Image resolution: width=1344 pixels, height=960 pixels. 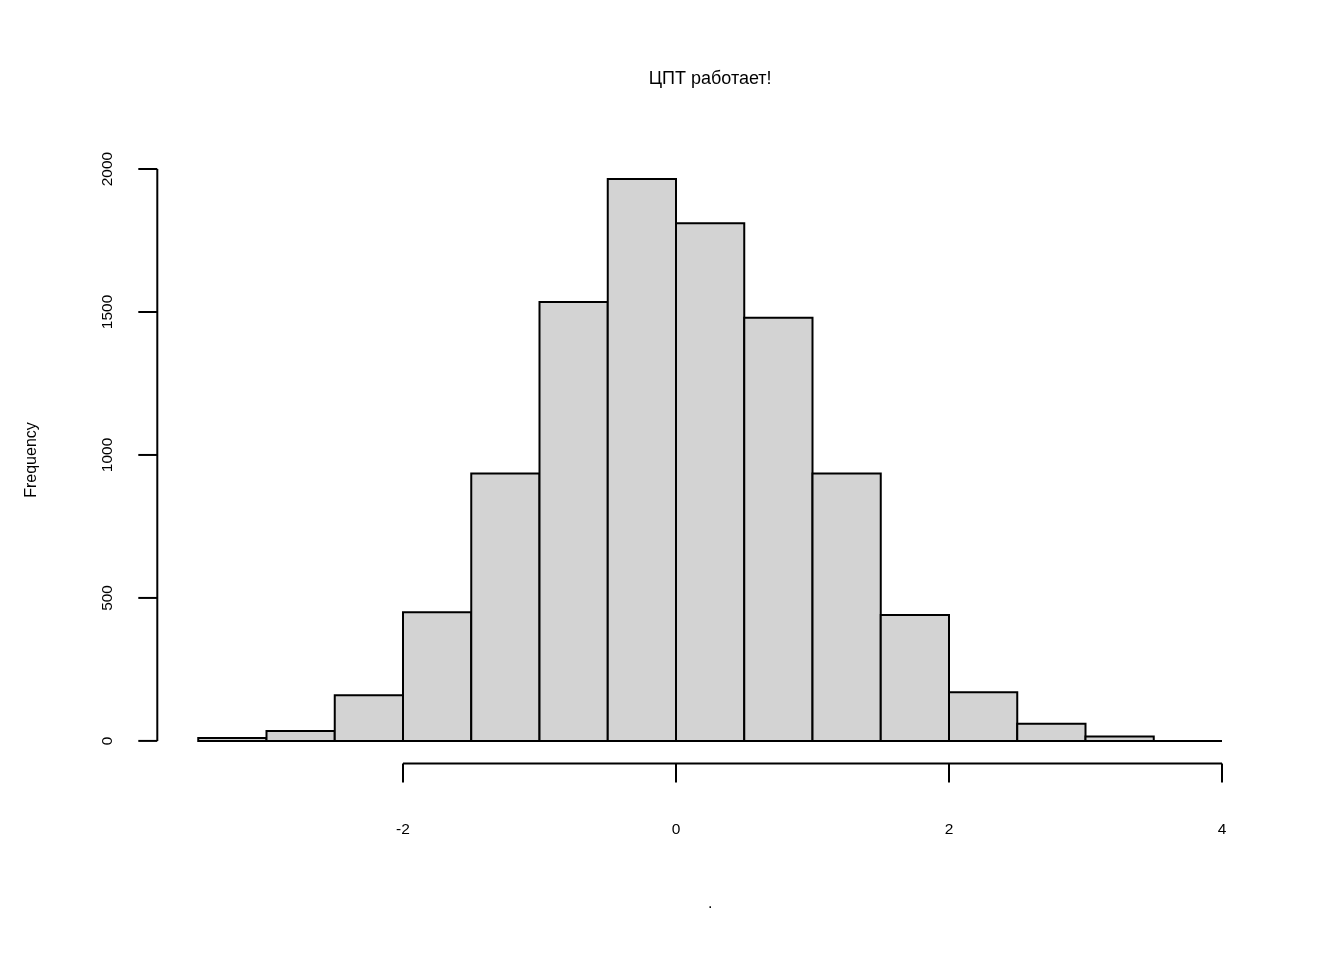 What do you see at coordinates (106, 741) in the screenshot?
I see `y-tick-label: 0` at bounding box center [106, 741].